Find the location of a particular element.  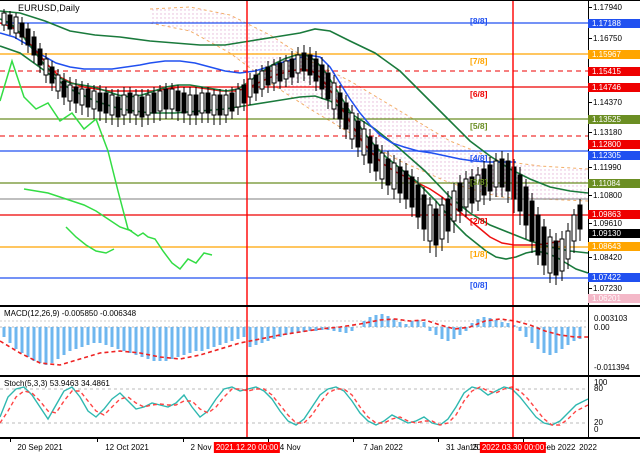

macd-vertical-markers is located at coordinates (380, 341).